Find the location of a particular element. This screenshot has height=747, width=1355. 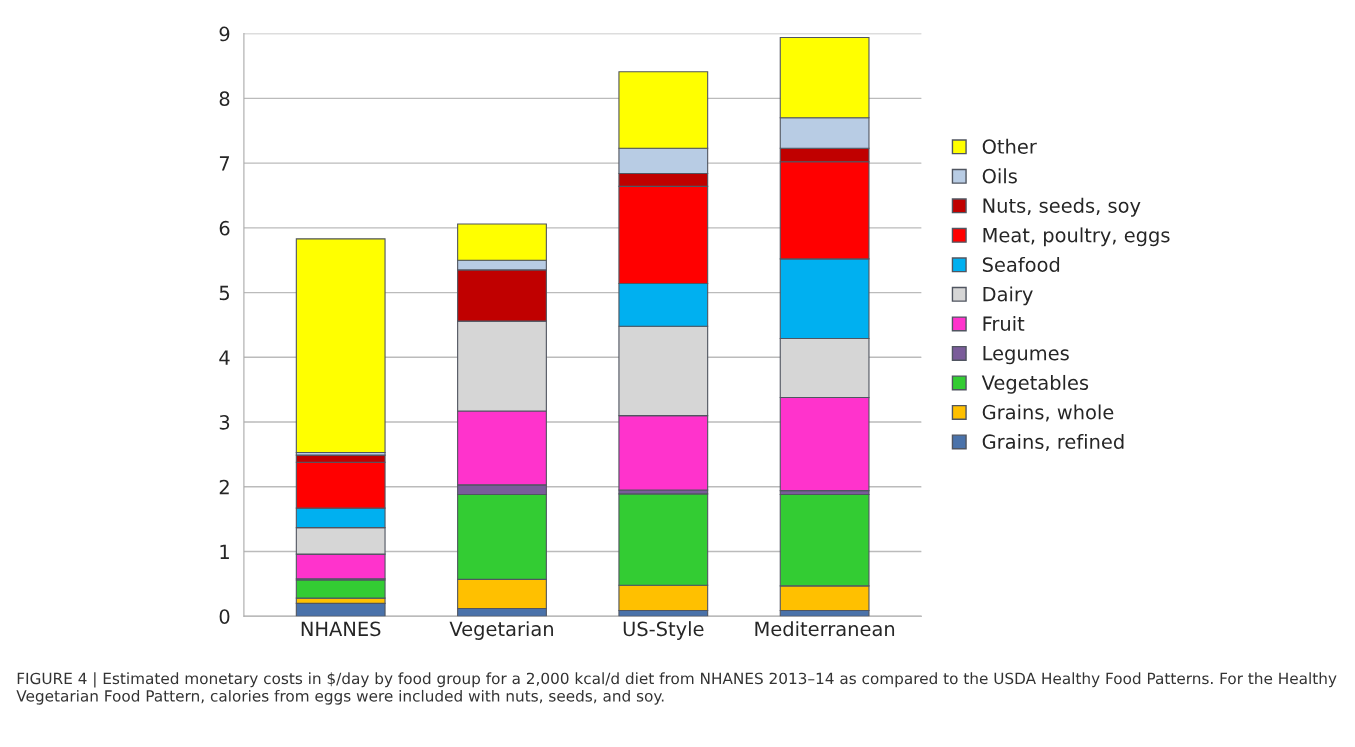

x-tick-label: Mediterranean is located at coordinates (825, 629).